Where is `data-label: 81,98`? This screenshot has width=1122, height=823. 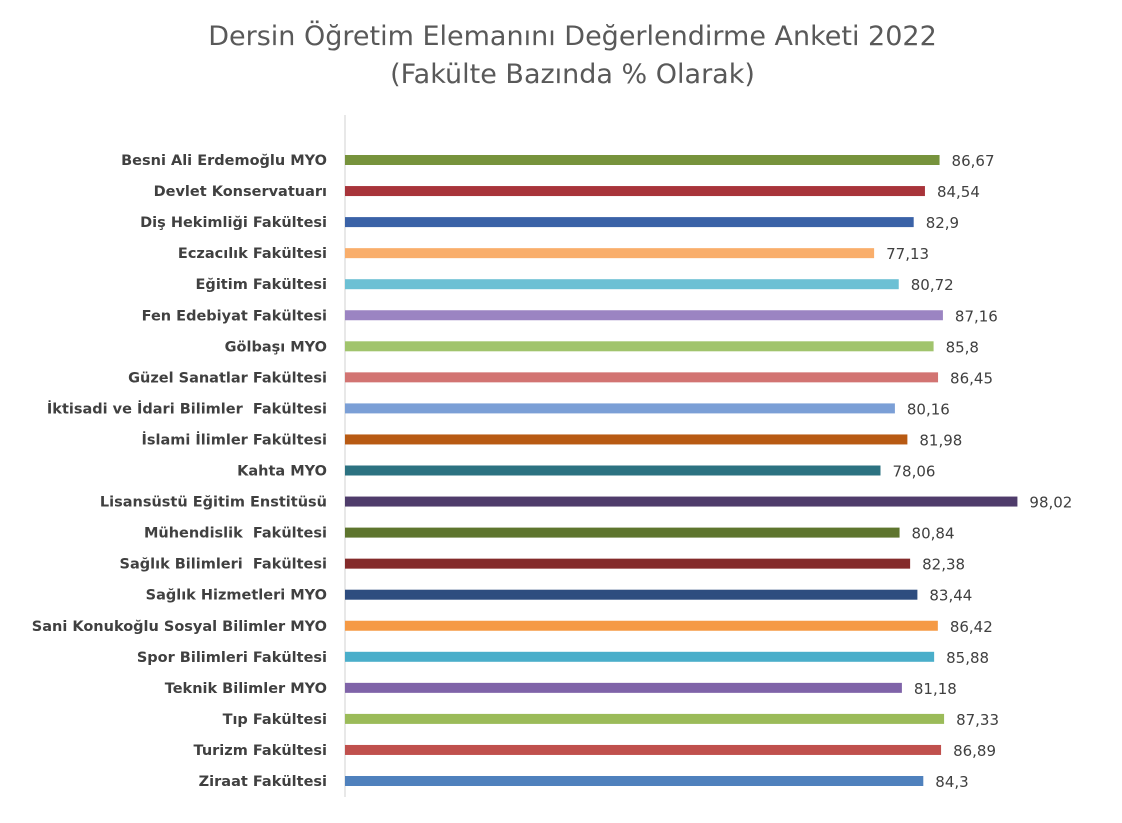 data-label: 81,98 is located at coordinates (940, 440).